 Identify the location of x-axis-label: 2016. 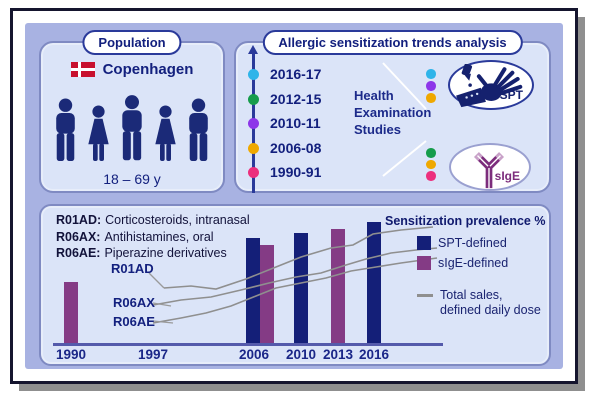
(374, 354).